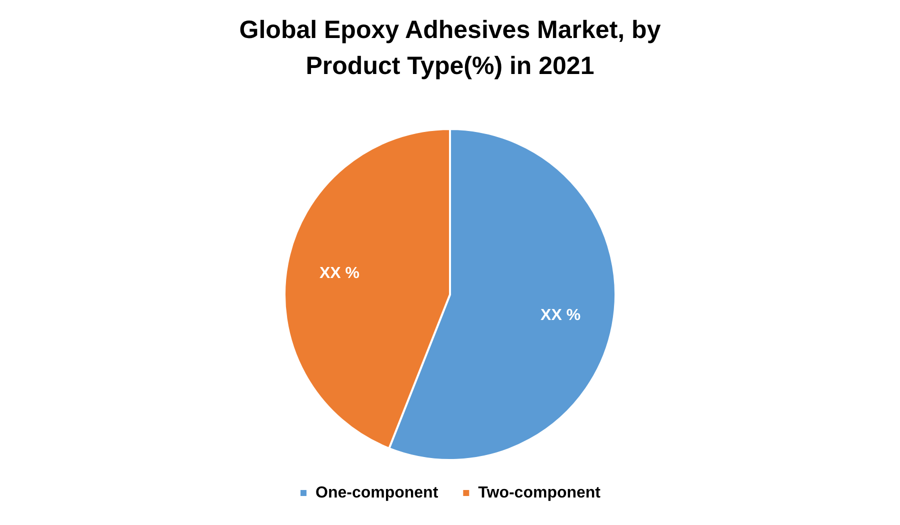 Image resolution: width=900 pixels, height=525 pixels. What do you see at coordinates (377, 493) in the screenshot?
I see `legend-label: One-component` at bounding box center [377, 493].